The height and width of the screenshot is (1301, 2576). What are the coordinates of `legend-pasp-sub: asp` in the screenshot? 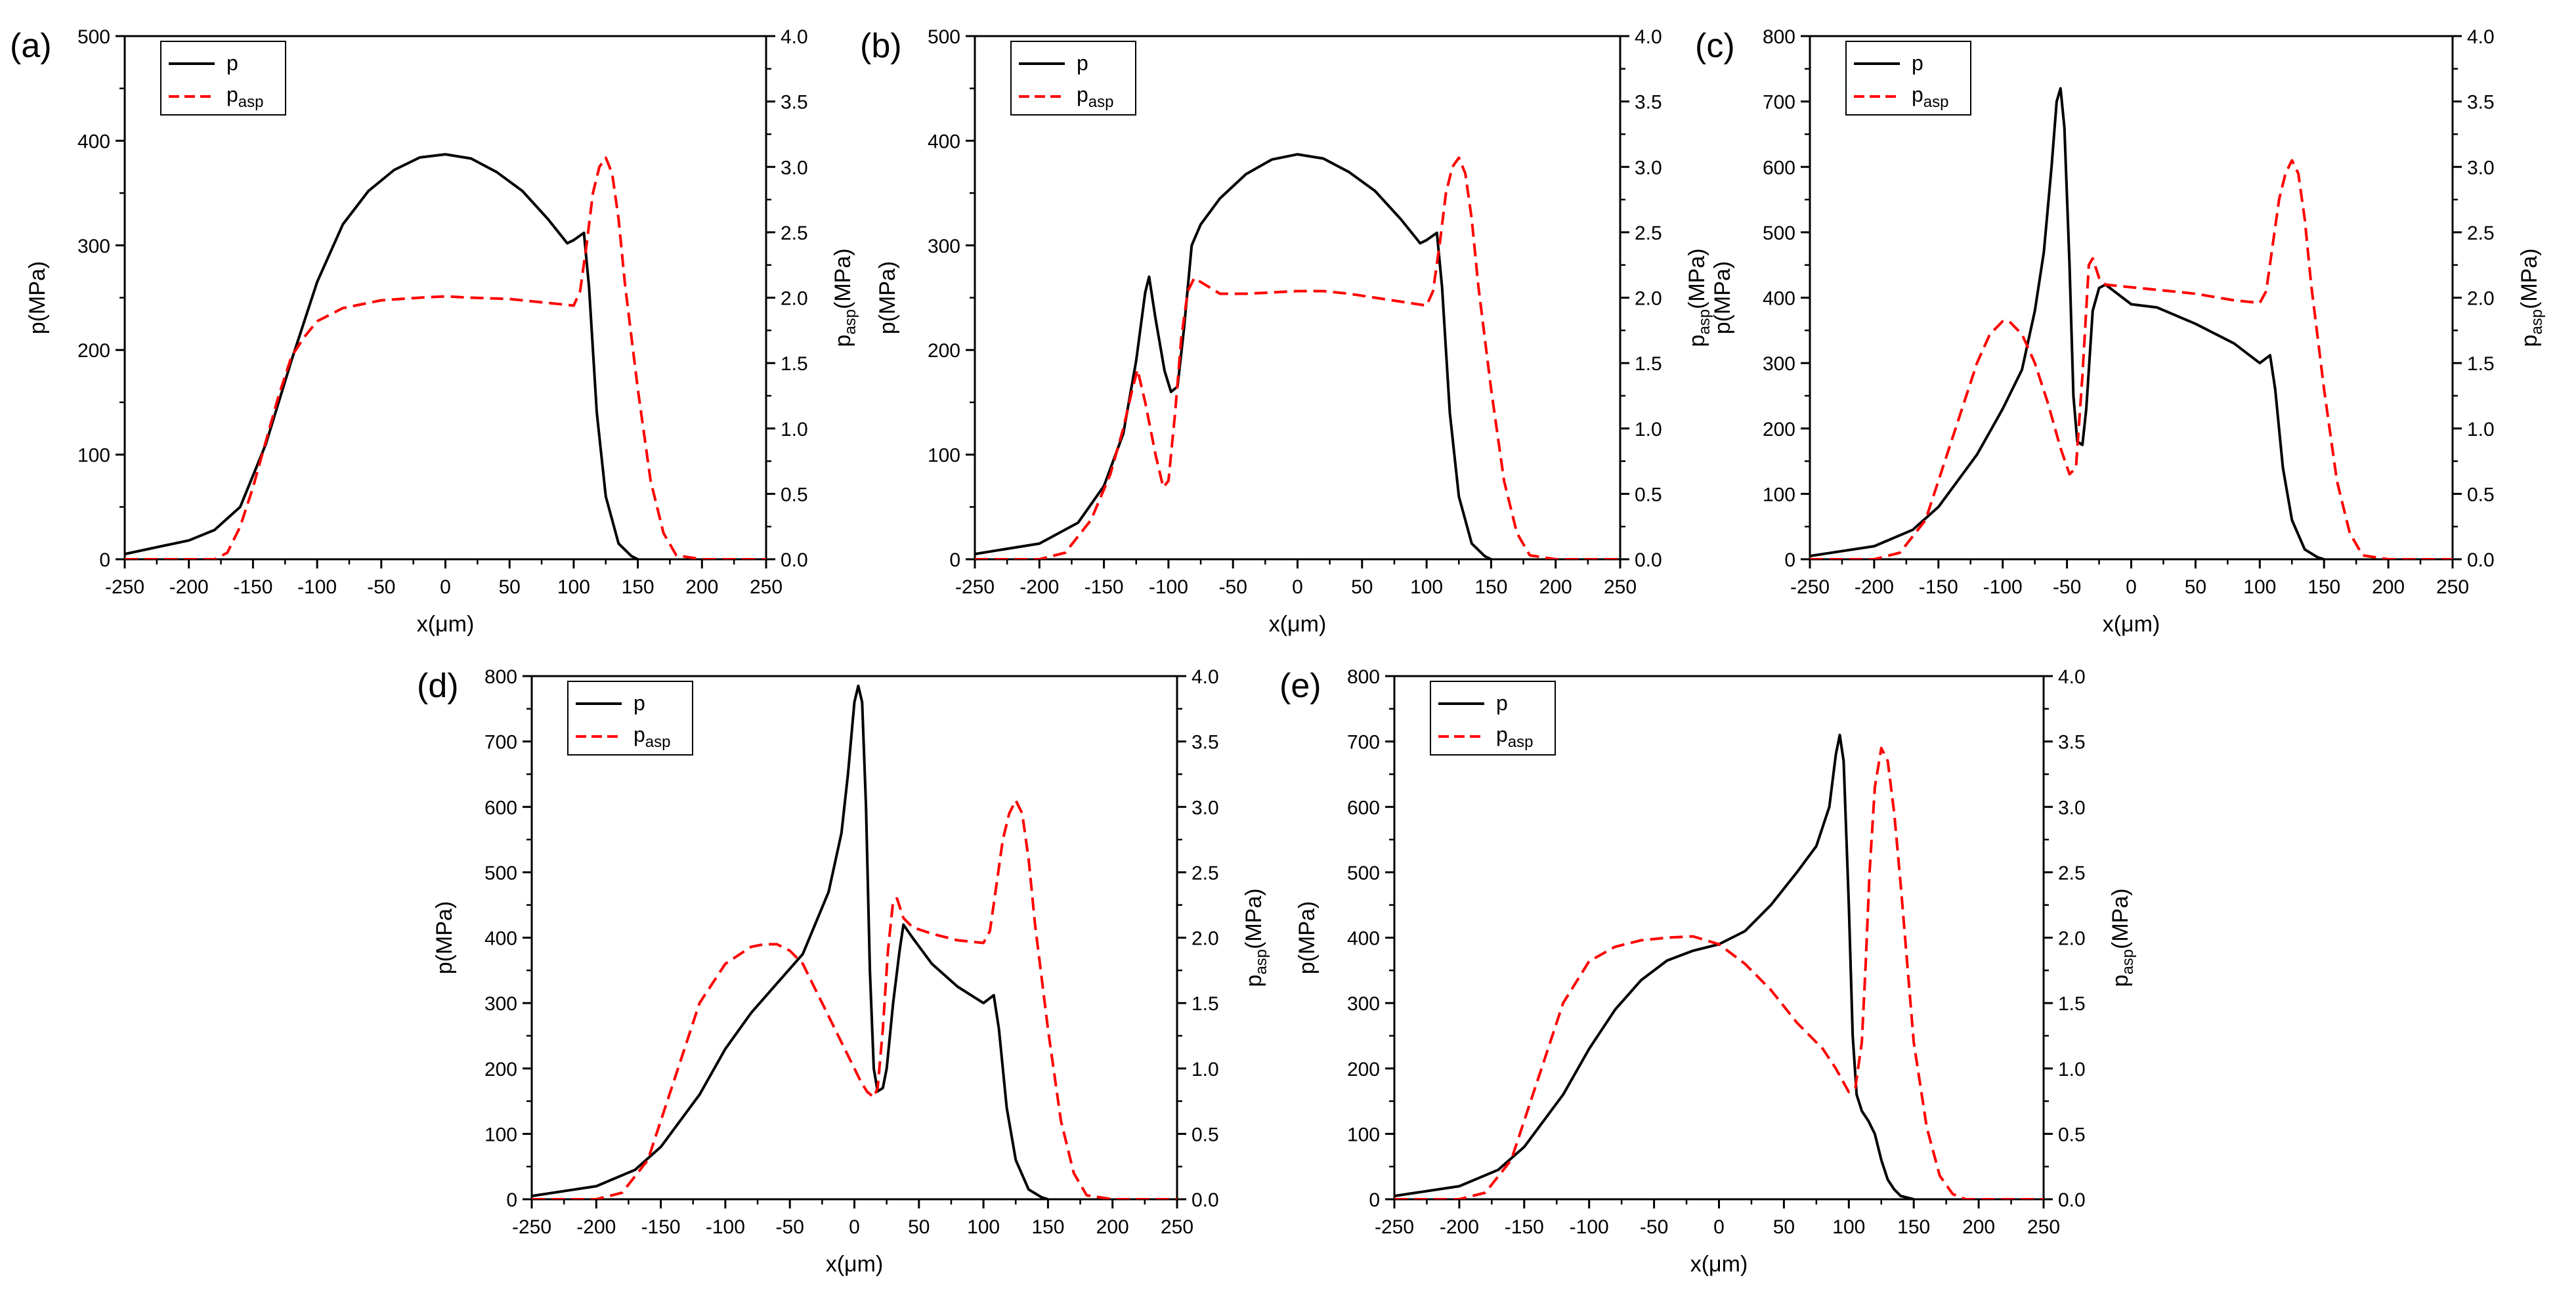 It's located at (251, 102).